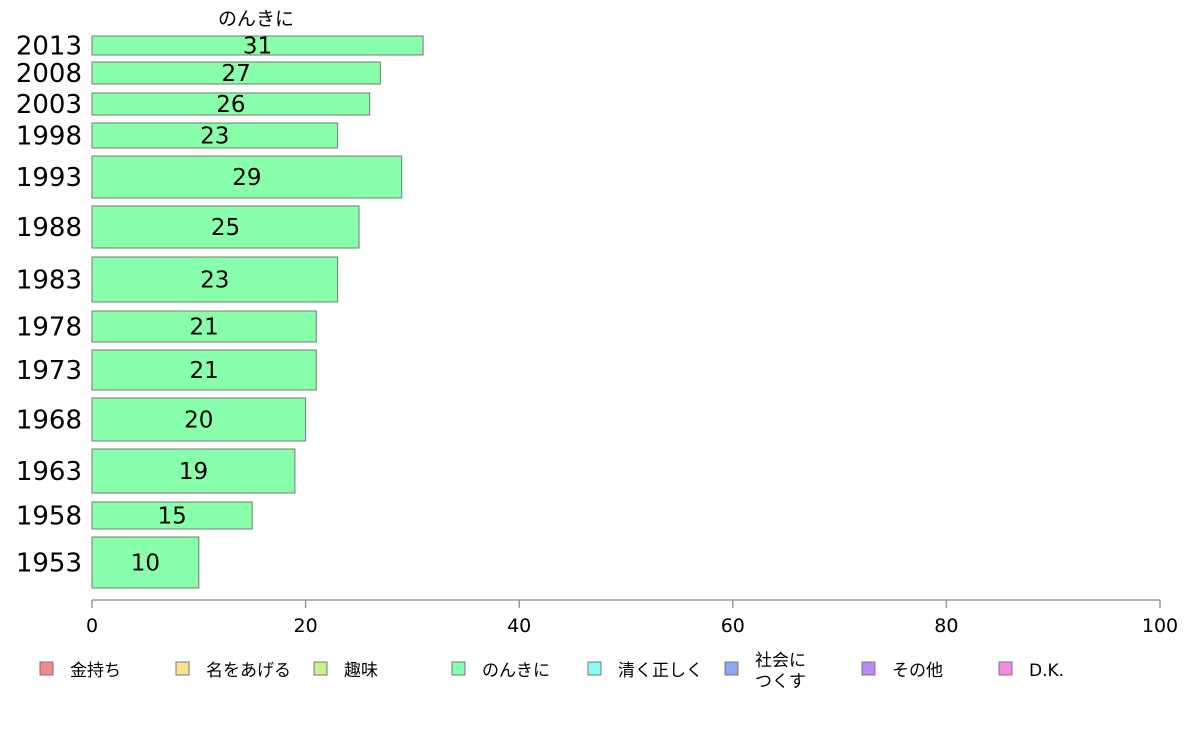 The height and width of the screenshot is (736, 1188). Describe the element at coordinates (780, 661) in the screenshot. I see `legend-label-line: 社会に` at that location.